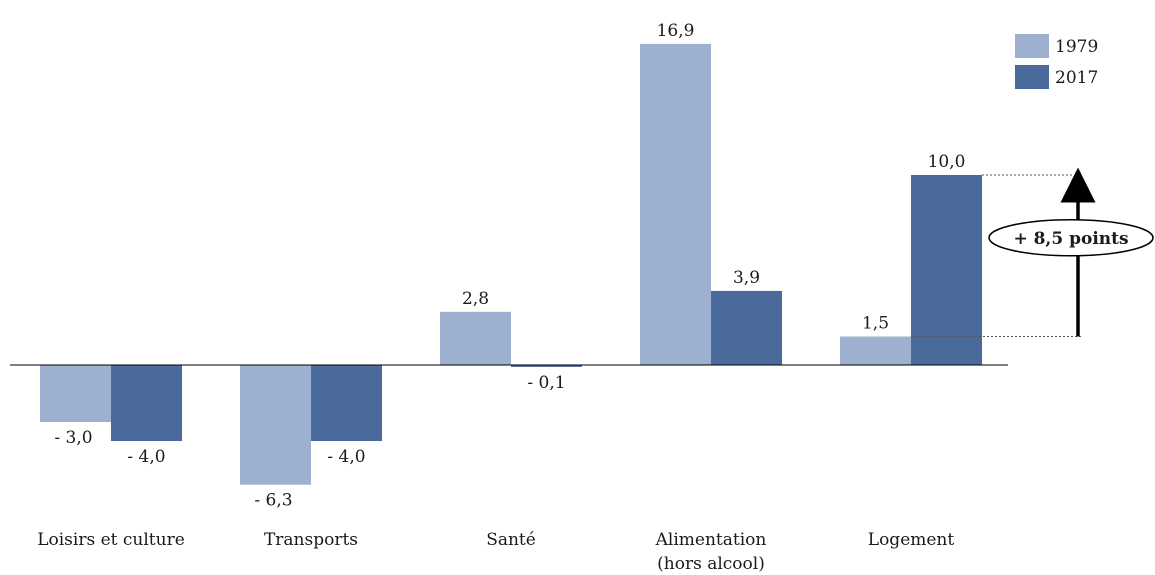  What do you see at coordinates (1032, 46) in the screenshot?
I see `legend-swatch-1979` at bounding box center [1032, 46].